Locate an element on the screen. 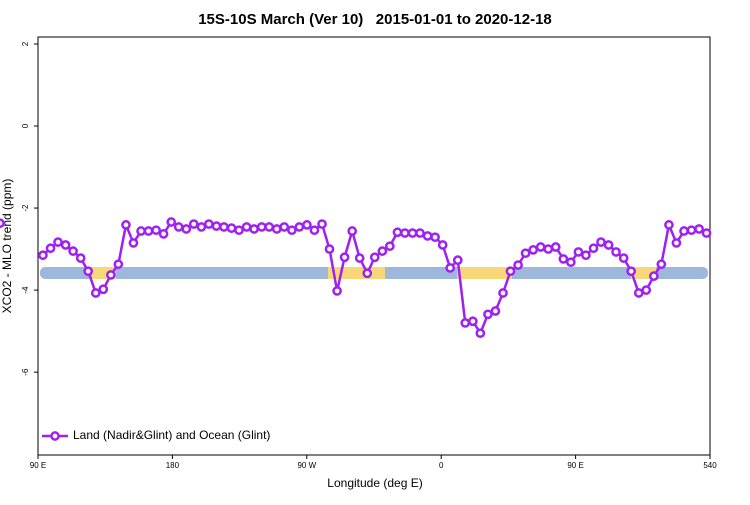  surface-band is located at coordinates (374, 273).